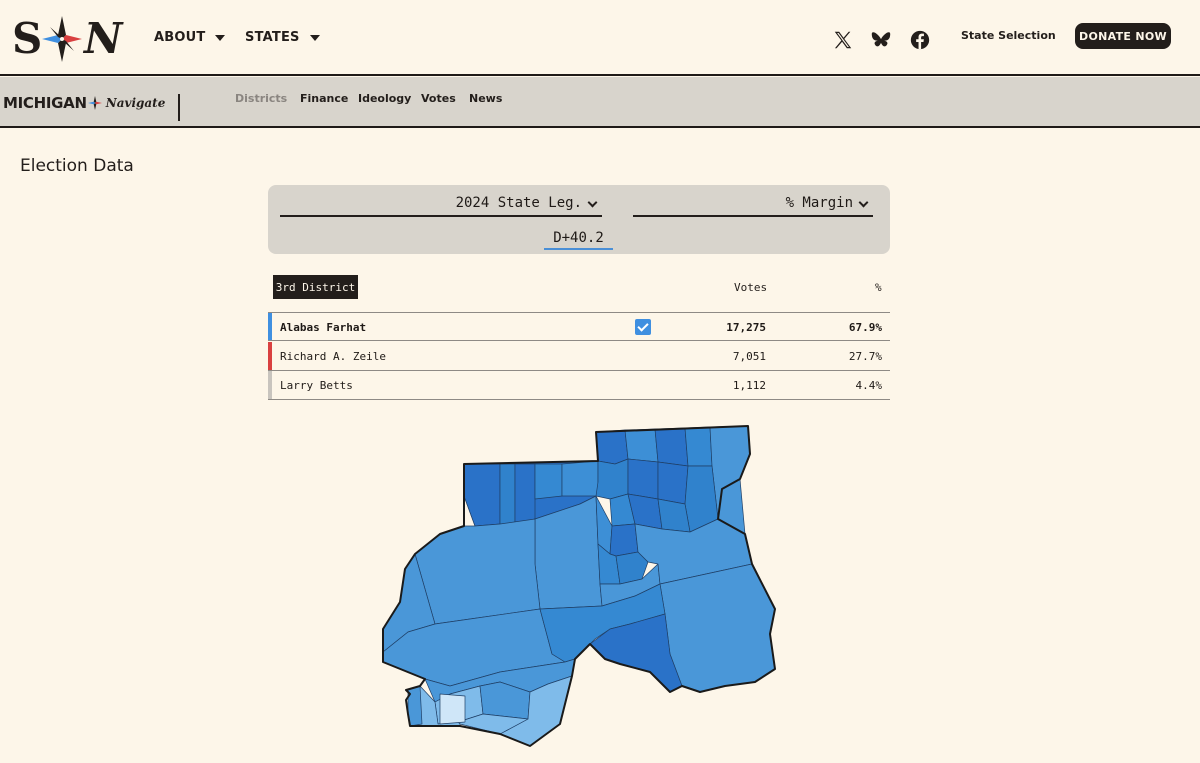  I want to click on candidate-row: Alabas Farhat 17,275 67.9%, so click(579, 326).